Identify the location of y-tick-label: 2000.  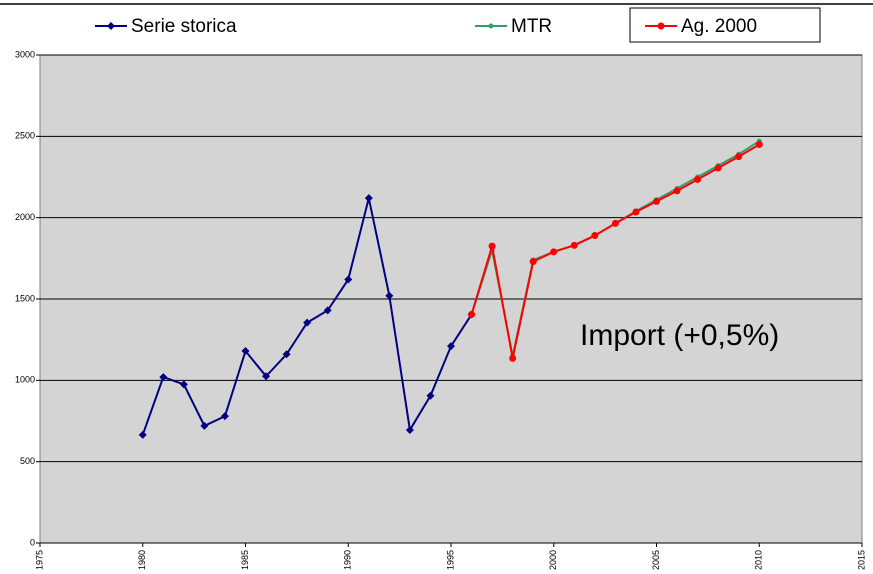
(25, 217).